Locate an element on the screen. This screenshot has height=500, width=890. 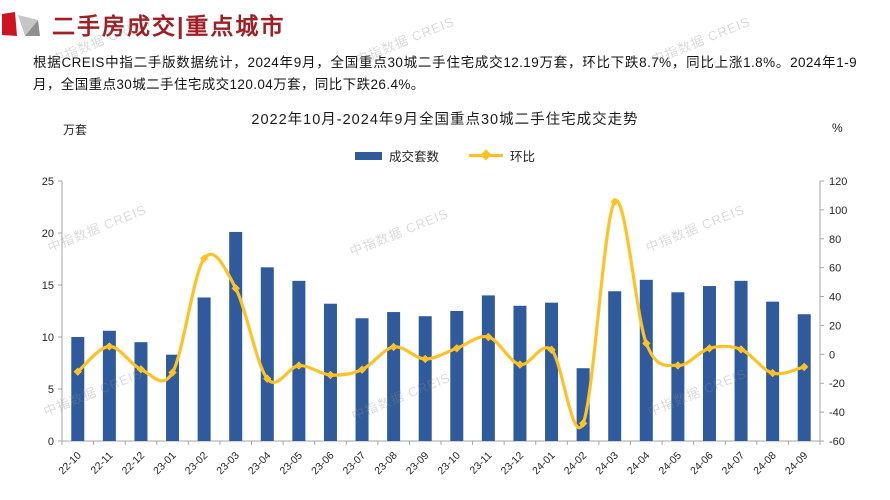
svg-text: 23-06 is located at coordinates (323, 464).